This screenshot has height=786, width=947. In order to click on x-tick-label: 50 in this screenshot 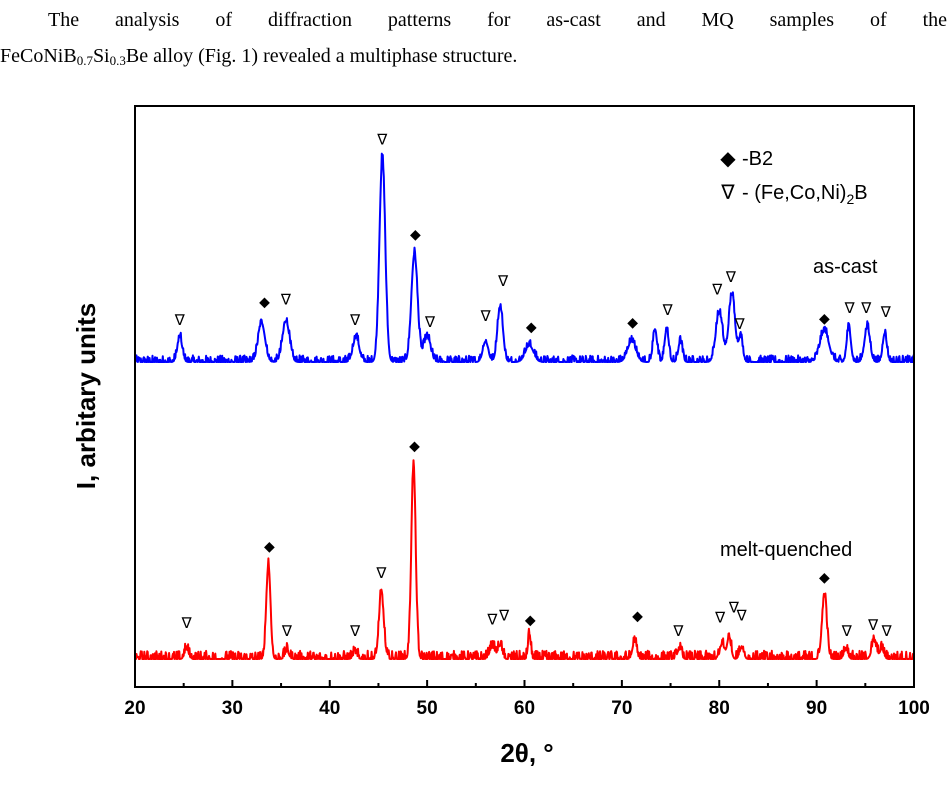, I will do `click(427, 708)`.